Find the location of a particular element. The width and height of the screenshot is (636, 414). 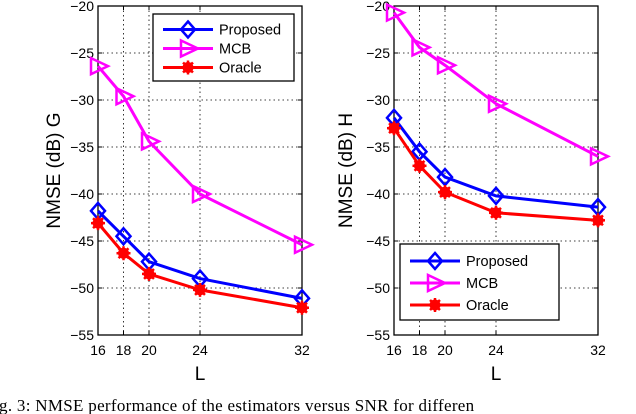

series-mcb is located at coordinates (498, 84).